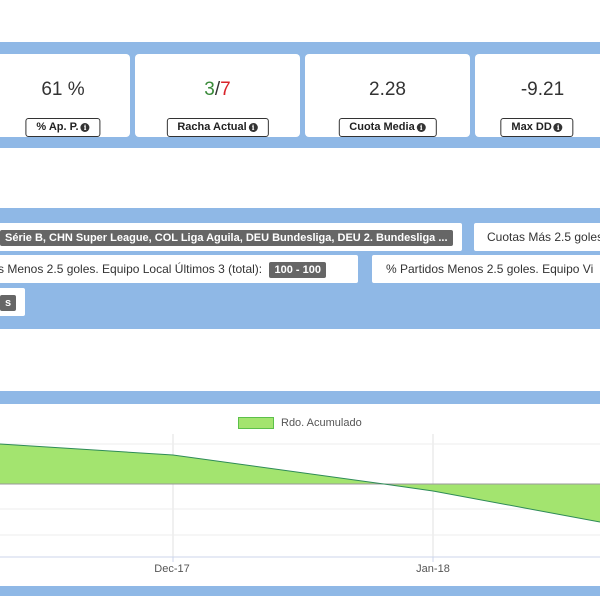 This screenshot has width=600, height=600. I want to click on area-fill, so click(300, 483).